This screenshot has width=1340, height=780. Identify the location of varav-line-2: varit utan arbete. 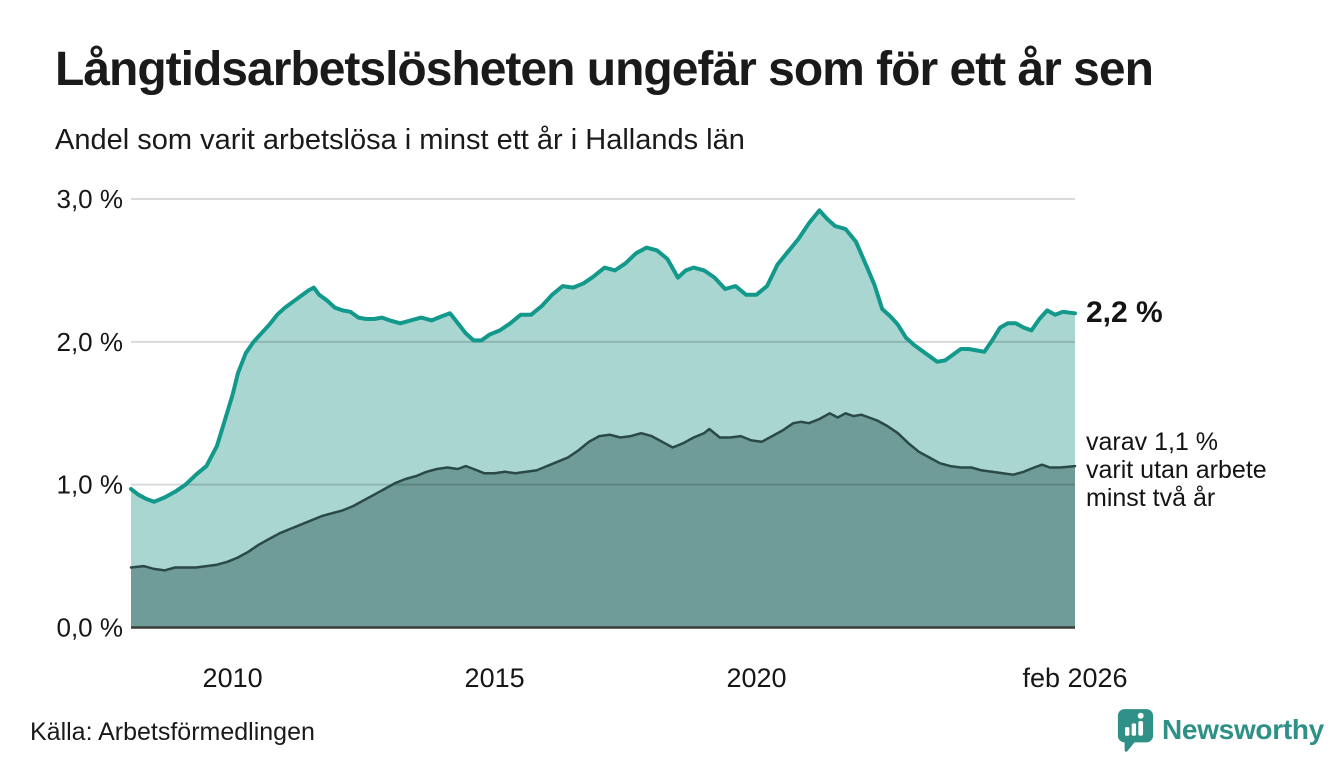
(1176, 470).